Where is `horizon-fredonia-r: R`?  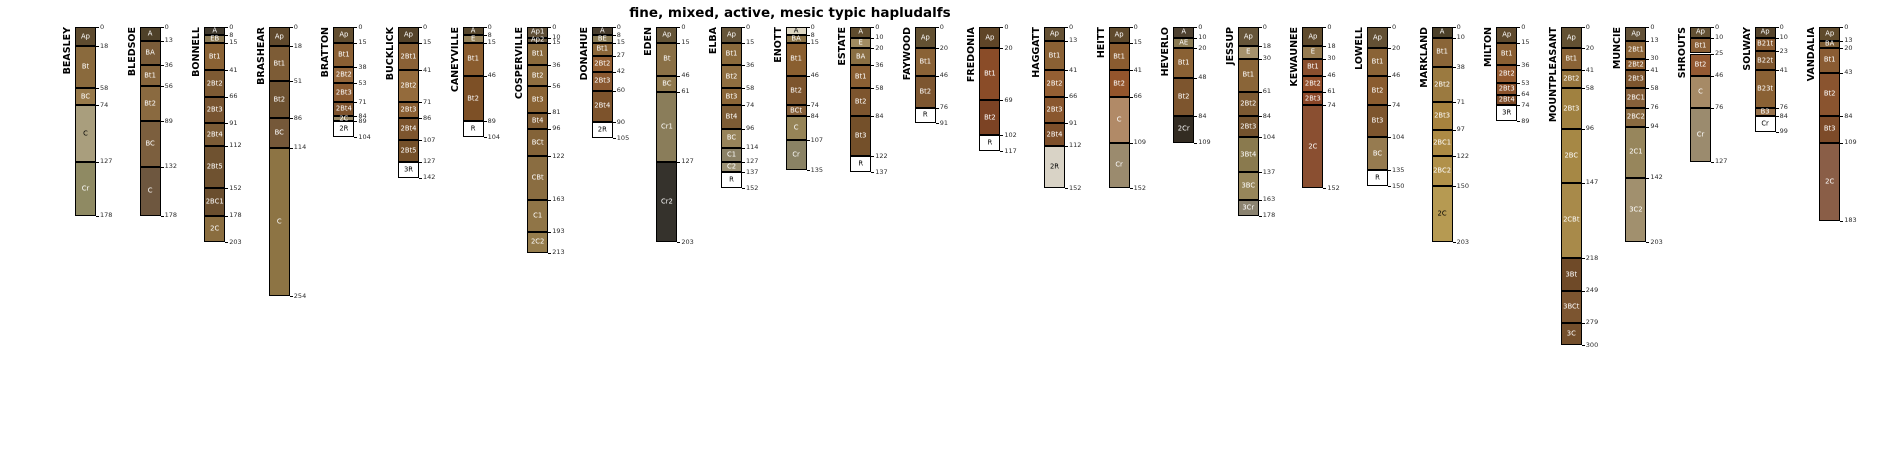
horizon-fredonia-r: R is located at coordinates (990, 143).